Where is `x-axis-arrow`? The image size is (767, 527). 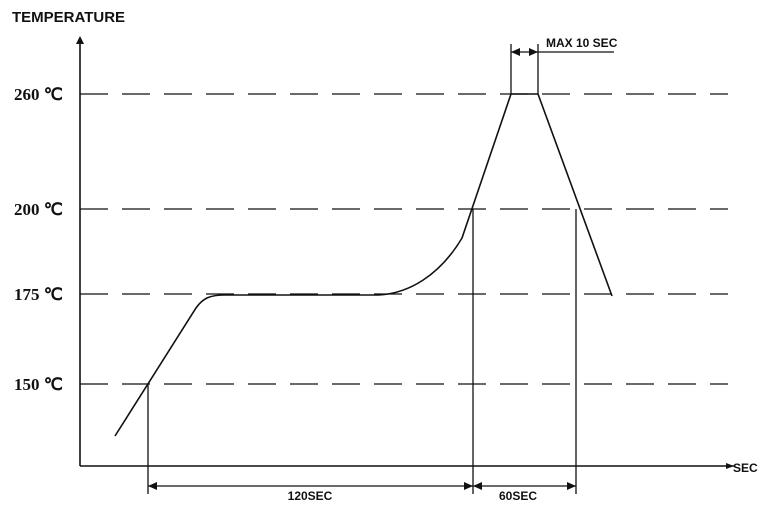 x-axis-arrow is located at coordinates (730, 466).